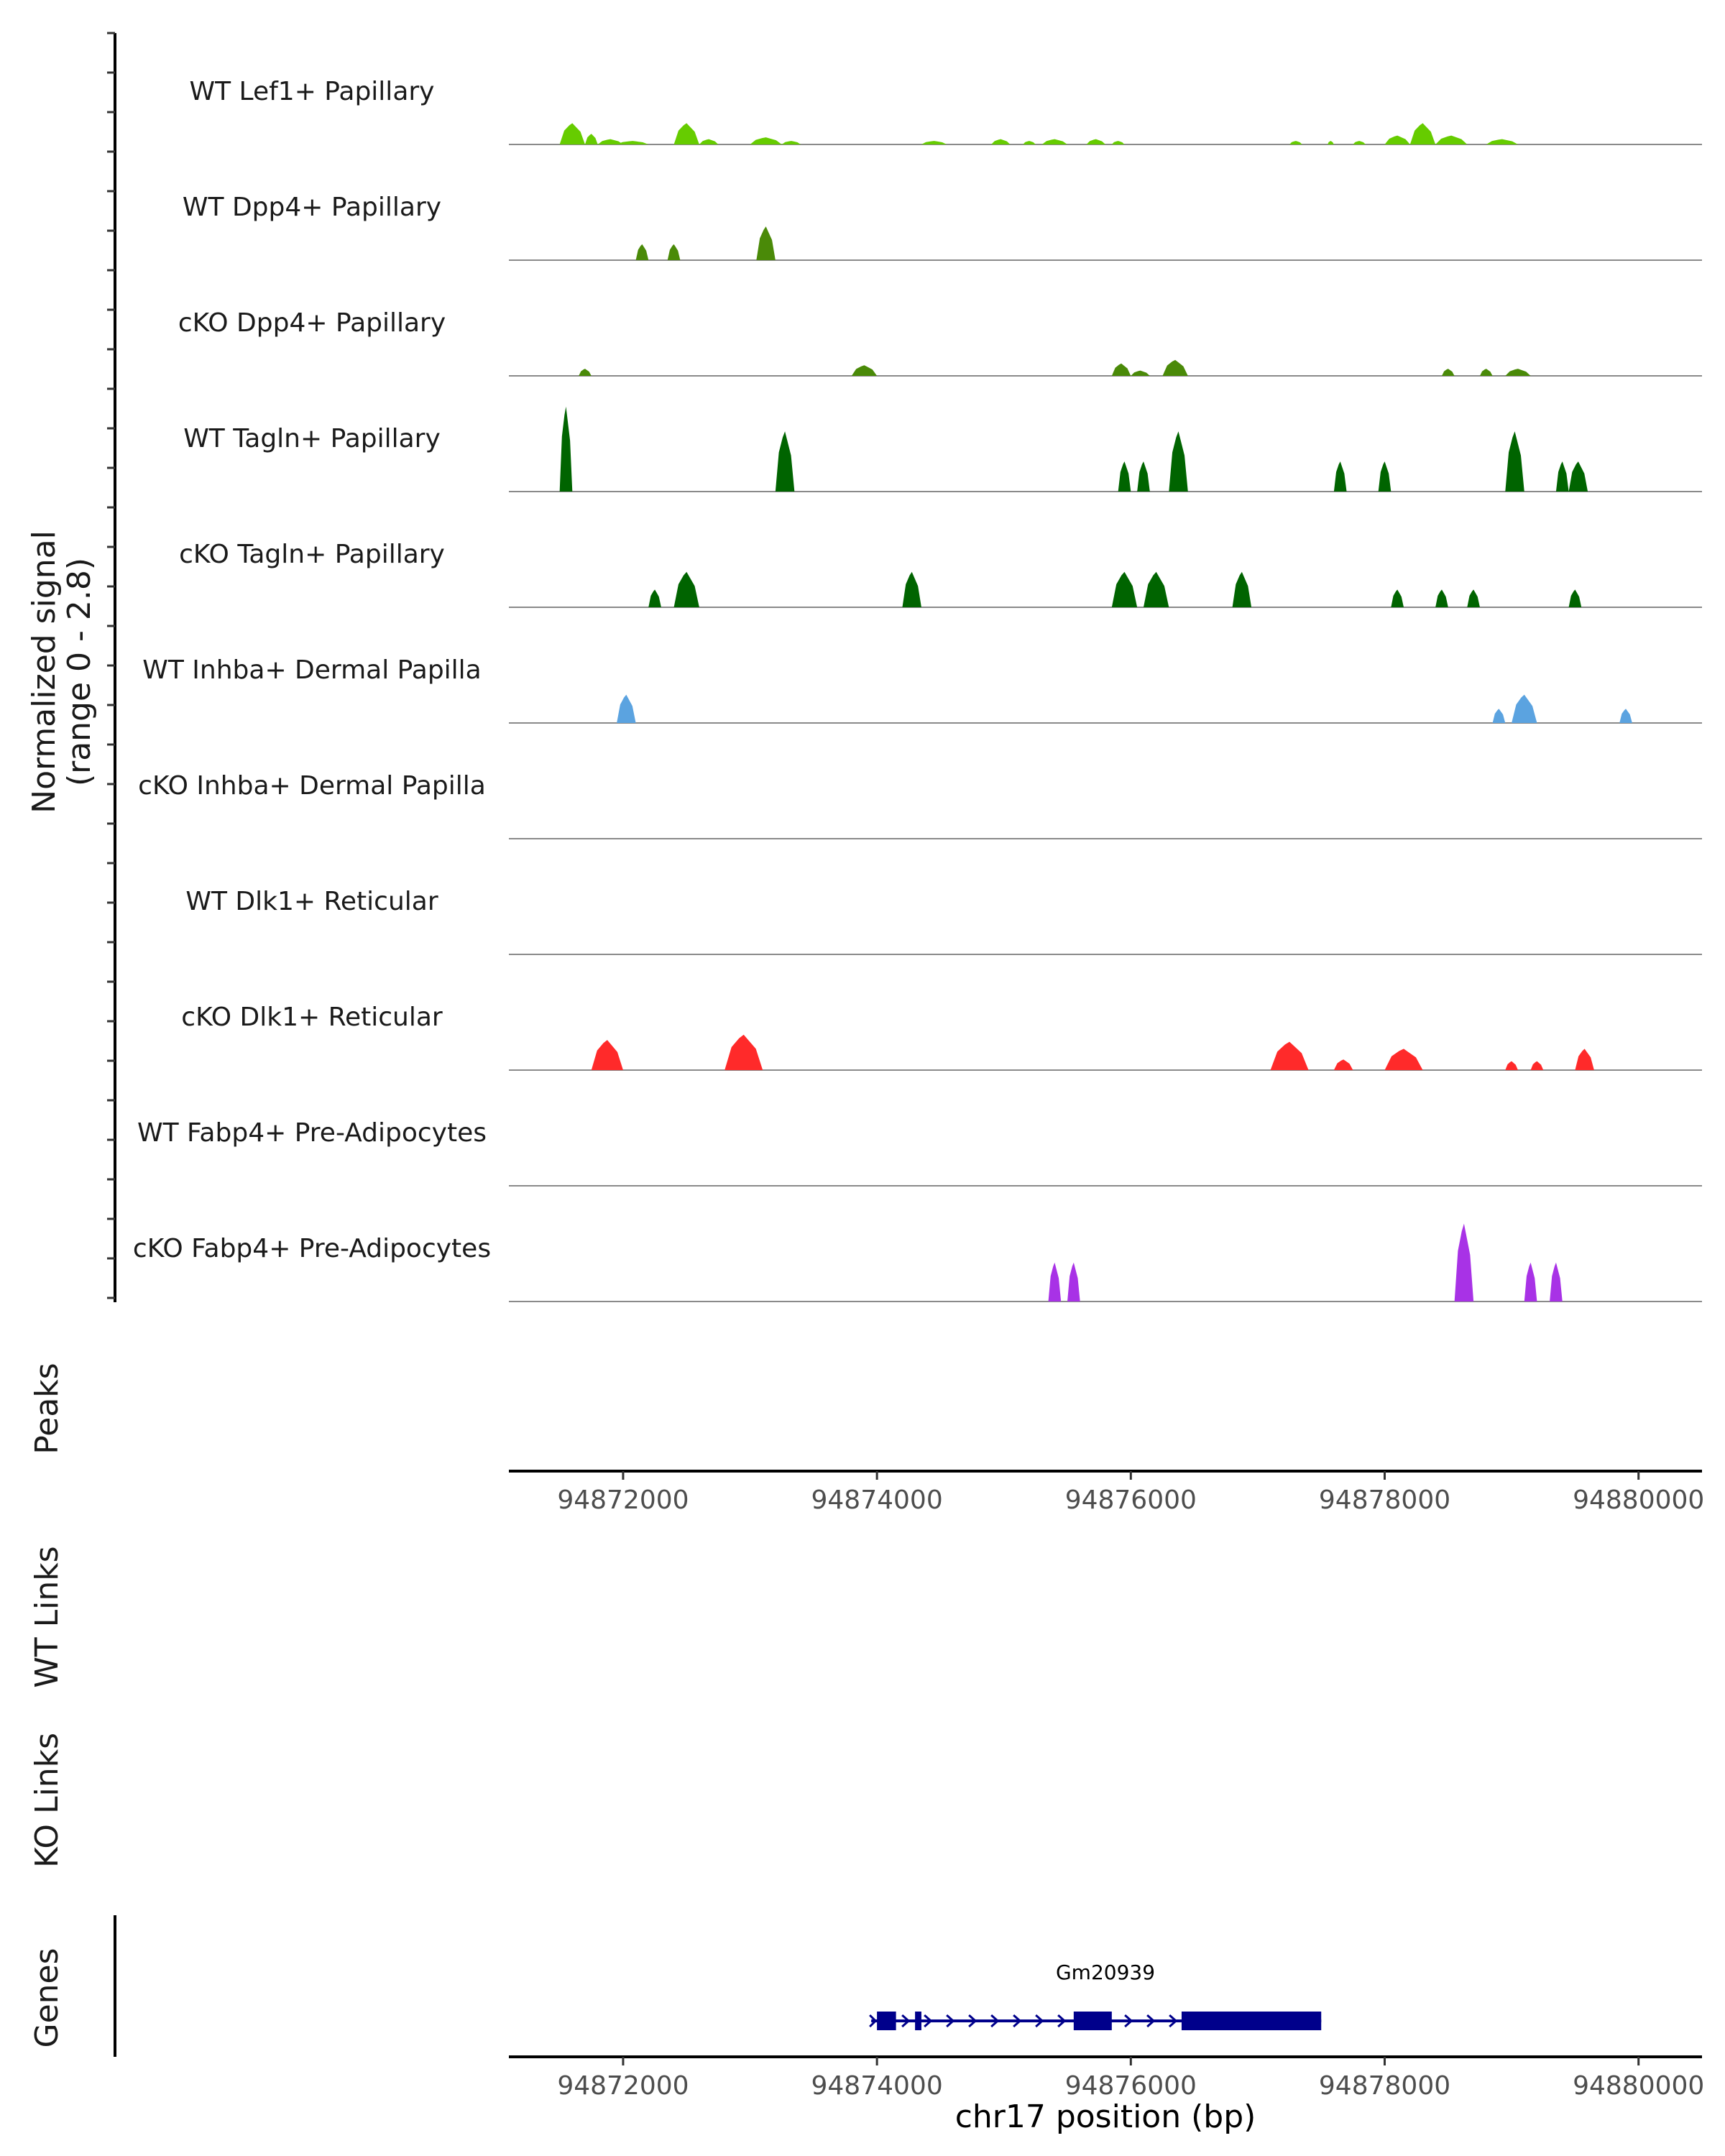  I want to click on signal-ylabel-line2: (range 0 - 2.8), so click(79, 672).